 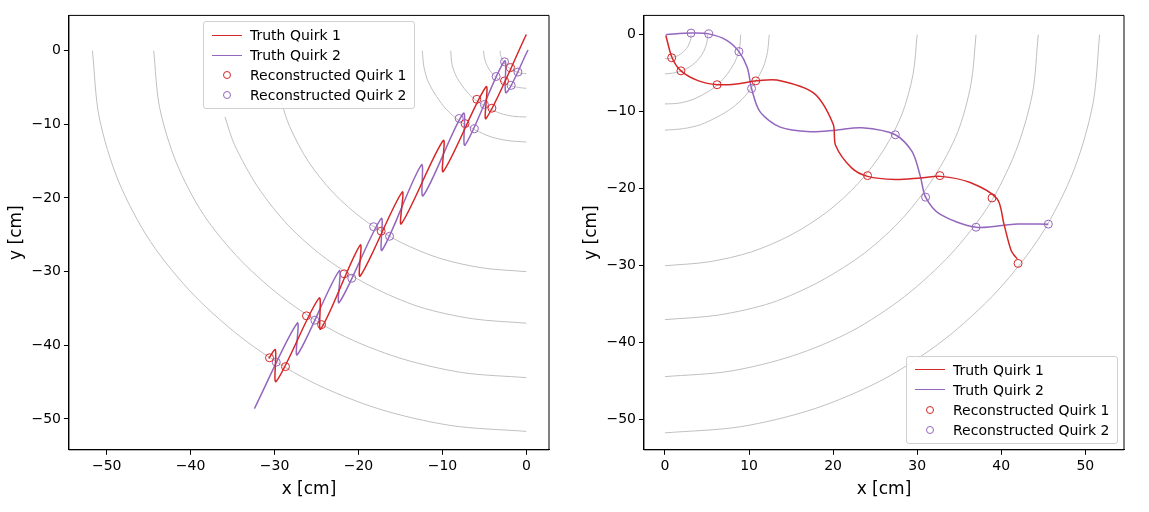 I want to click on x-tick-label: −50, so click(x=106, y=464).